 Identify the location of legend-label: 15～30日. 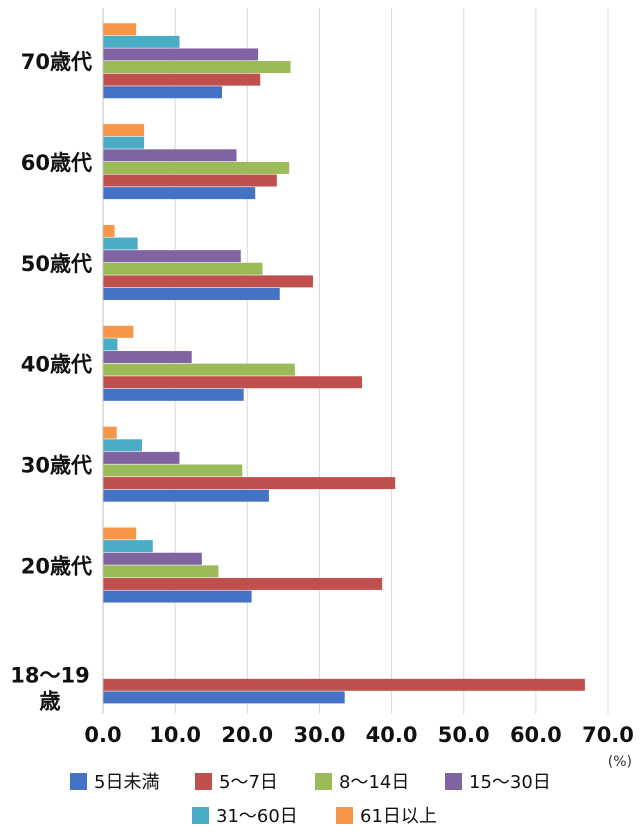
(510, 782).